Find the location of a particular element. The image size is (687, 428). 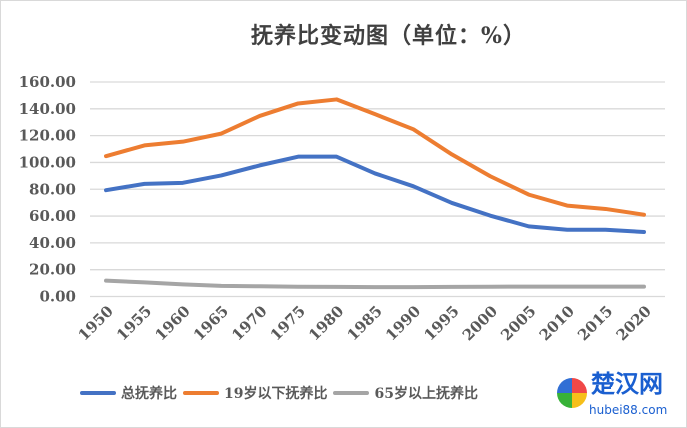

y-tick-label: 100.00 is located at coordinates (47, 162).